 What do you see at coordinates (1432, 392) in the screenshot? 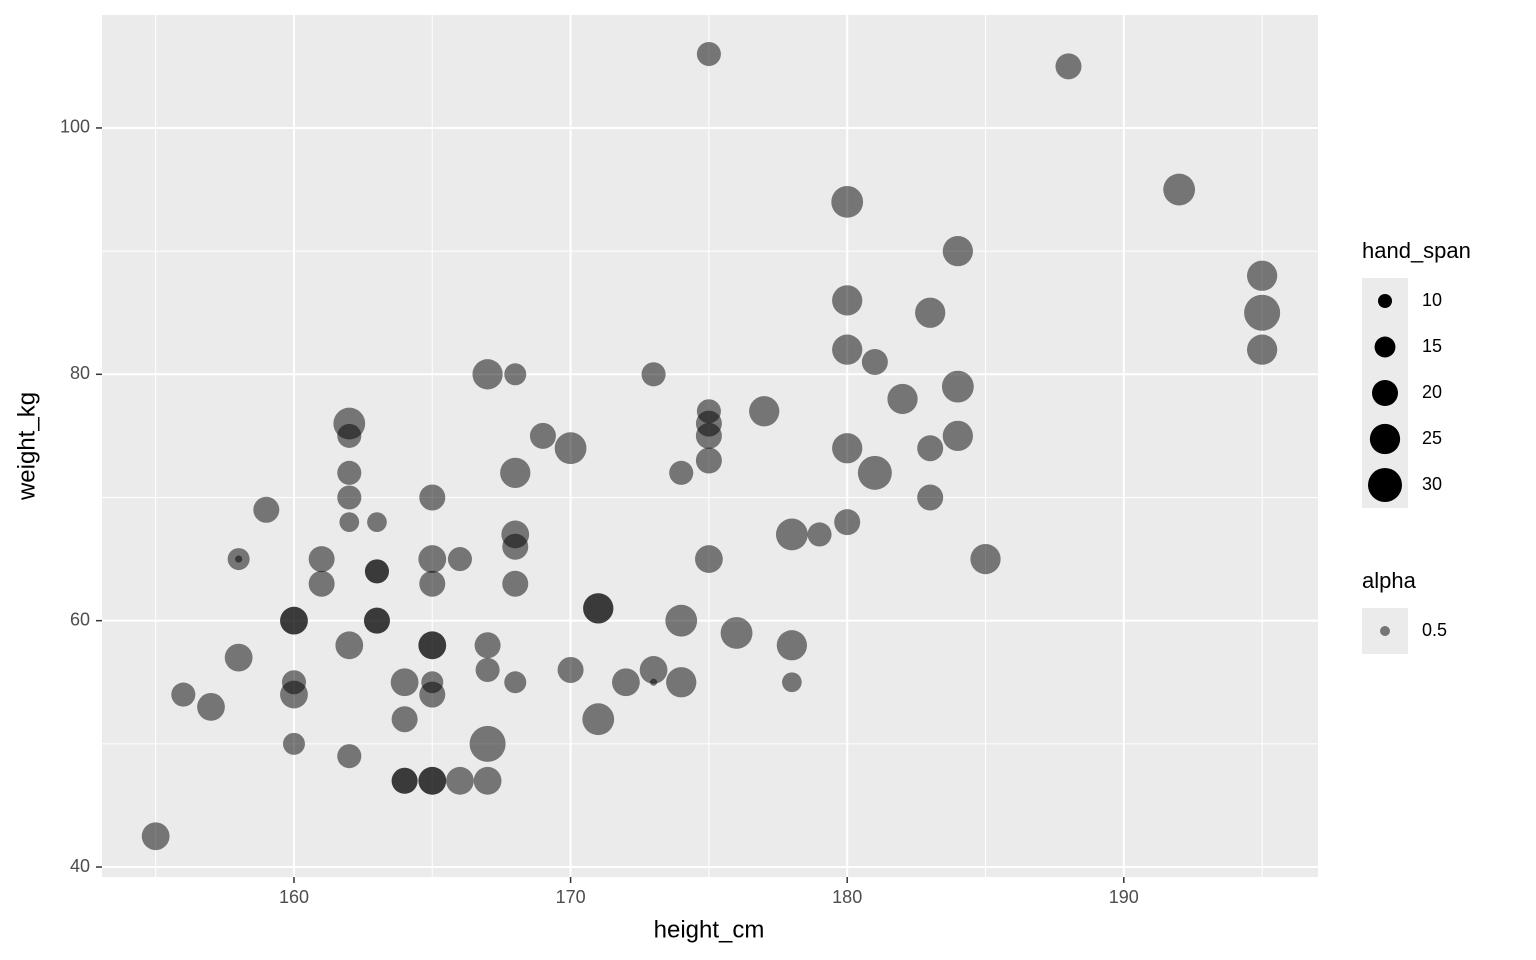
I see `legend-label: 20` at bounding box center [1432, 392].